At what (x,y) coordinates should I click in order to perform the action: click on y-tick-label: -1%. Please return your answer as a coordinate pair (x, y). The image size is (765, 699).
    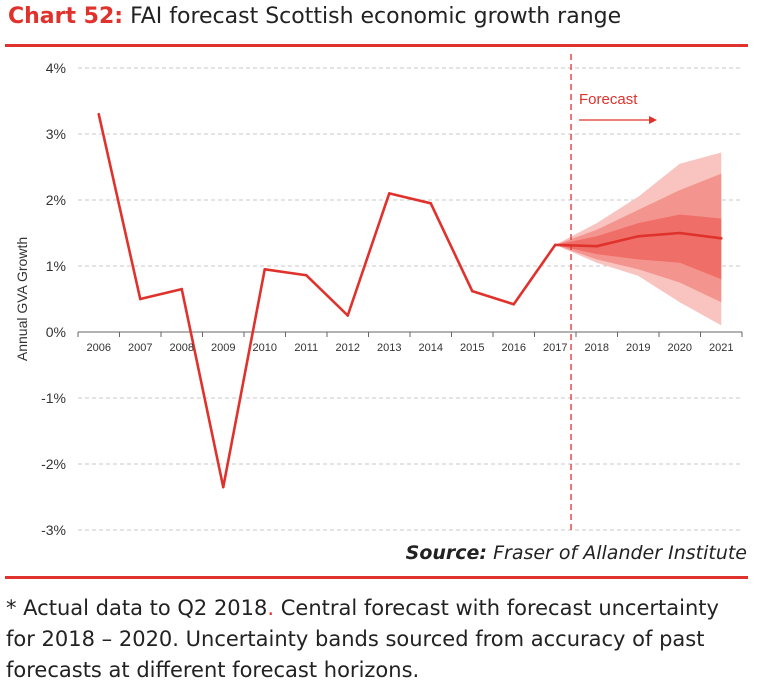
    Looking at the image, I should click on (53, 398).